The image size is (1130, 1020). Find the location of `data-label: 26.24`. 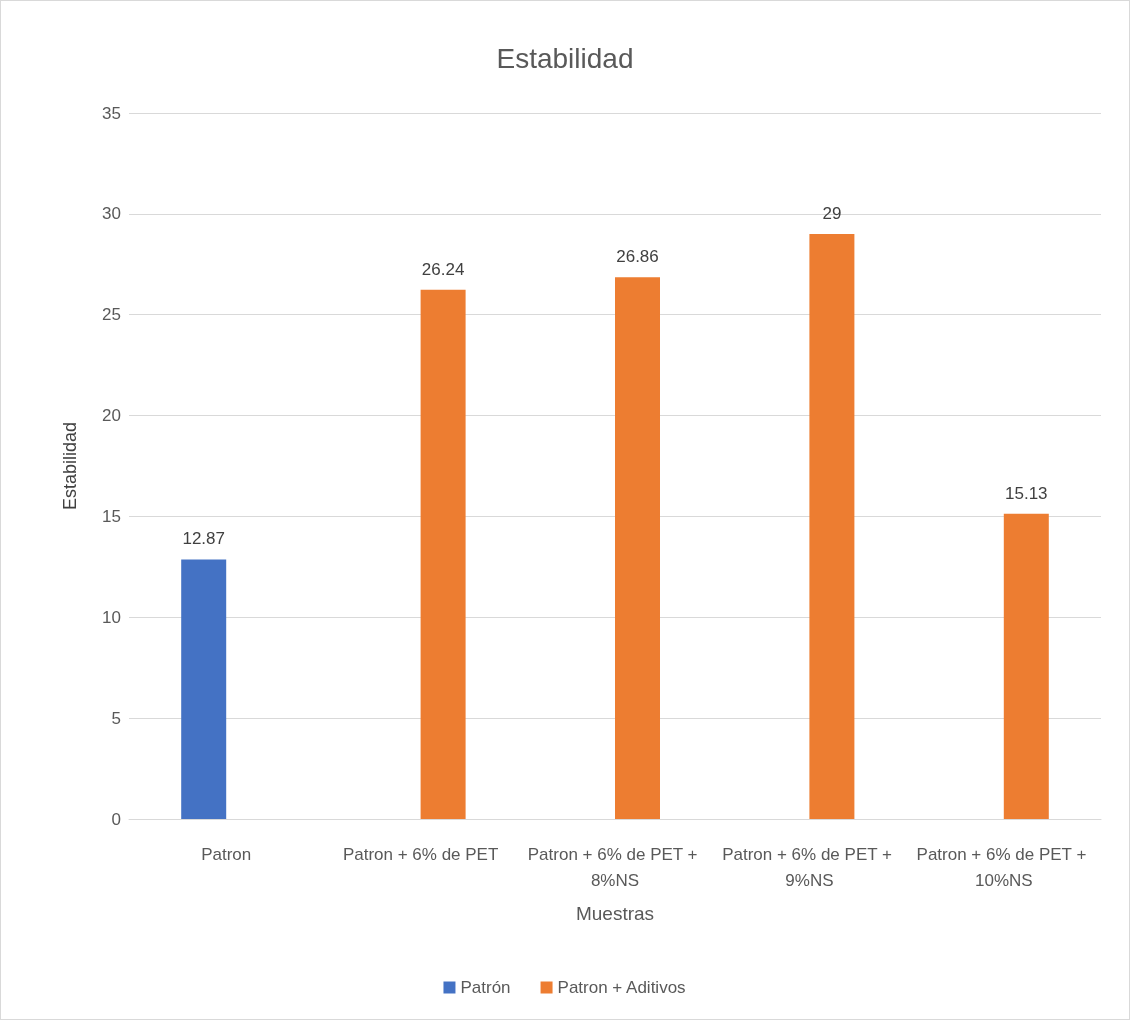

data-label: 26.24 is located at coordinates (443, 269).